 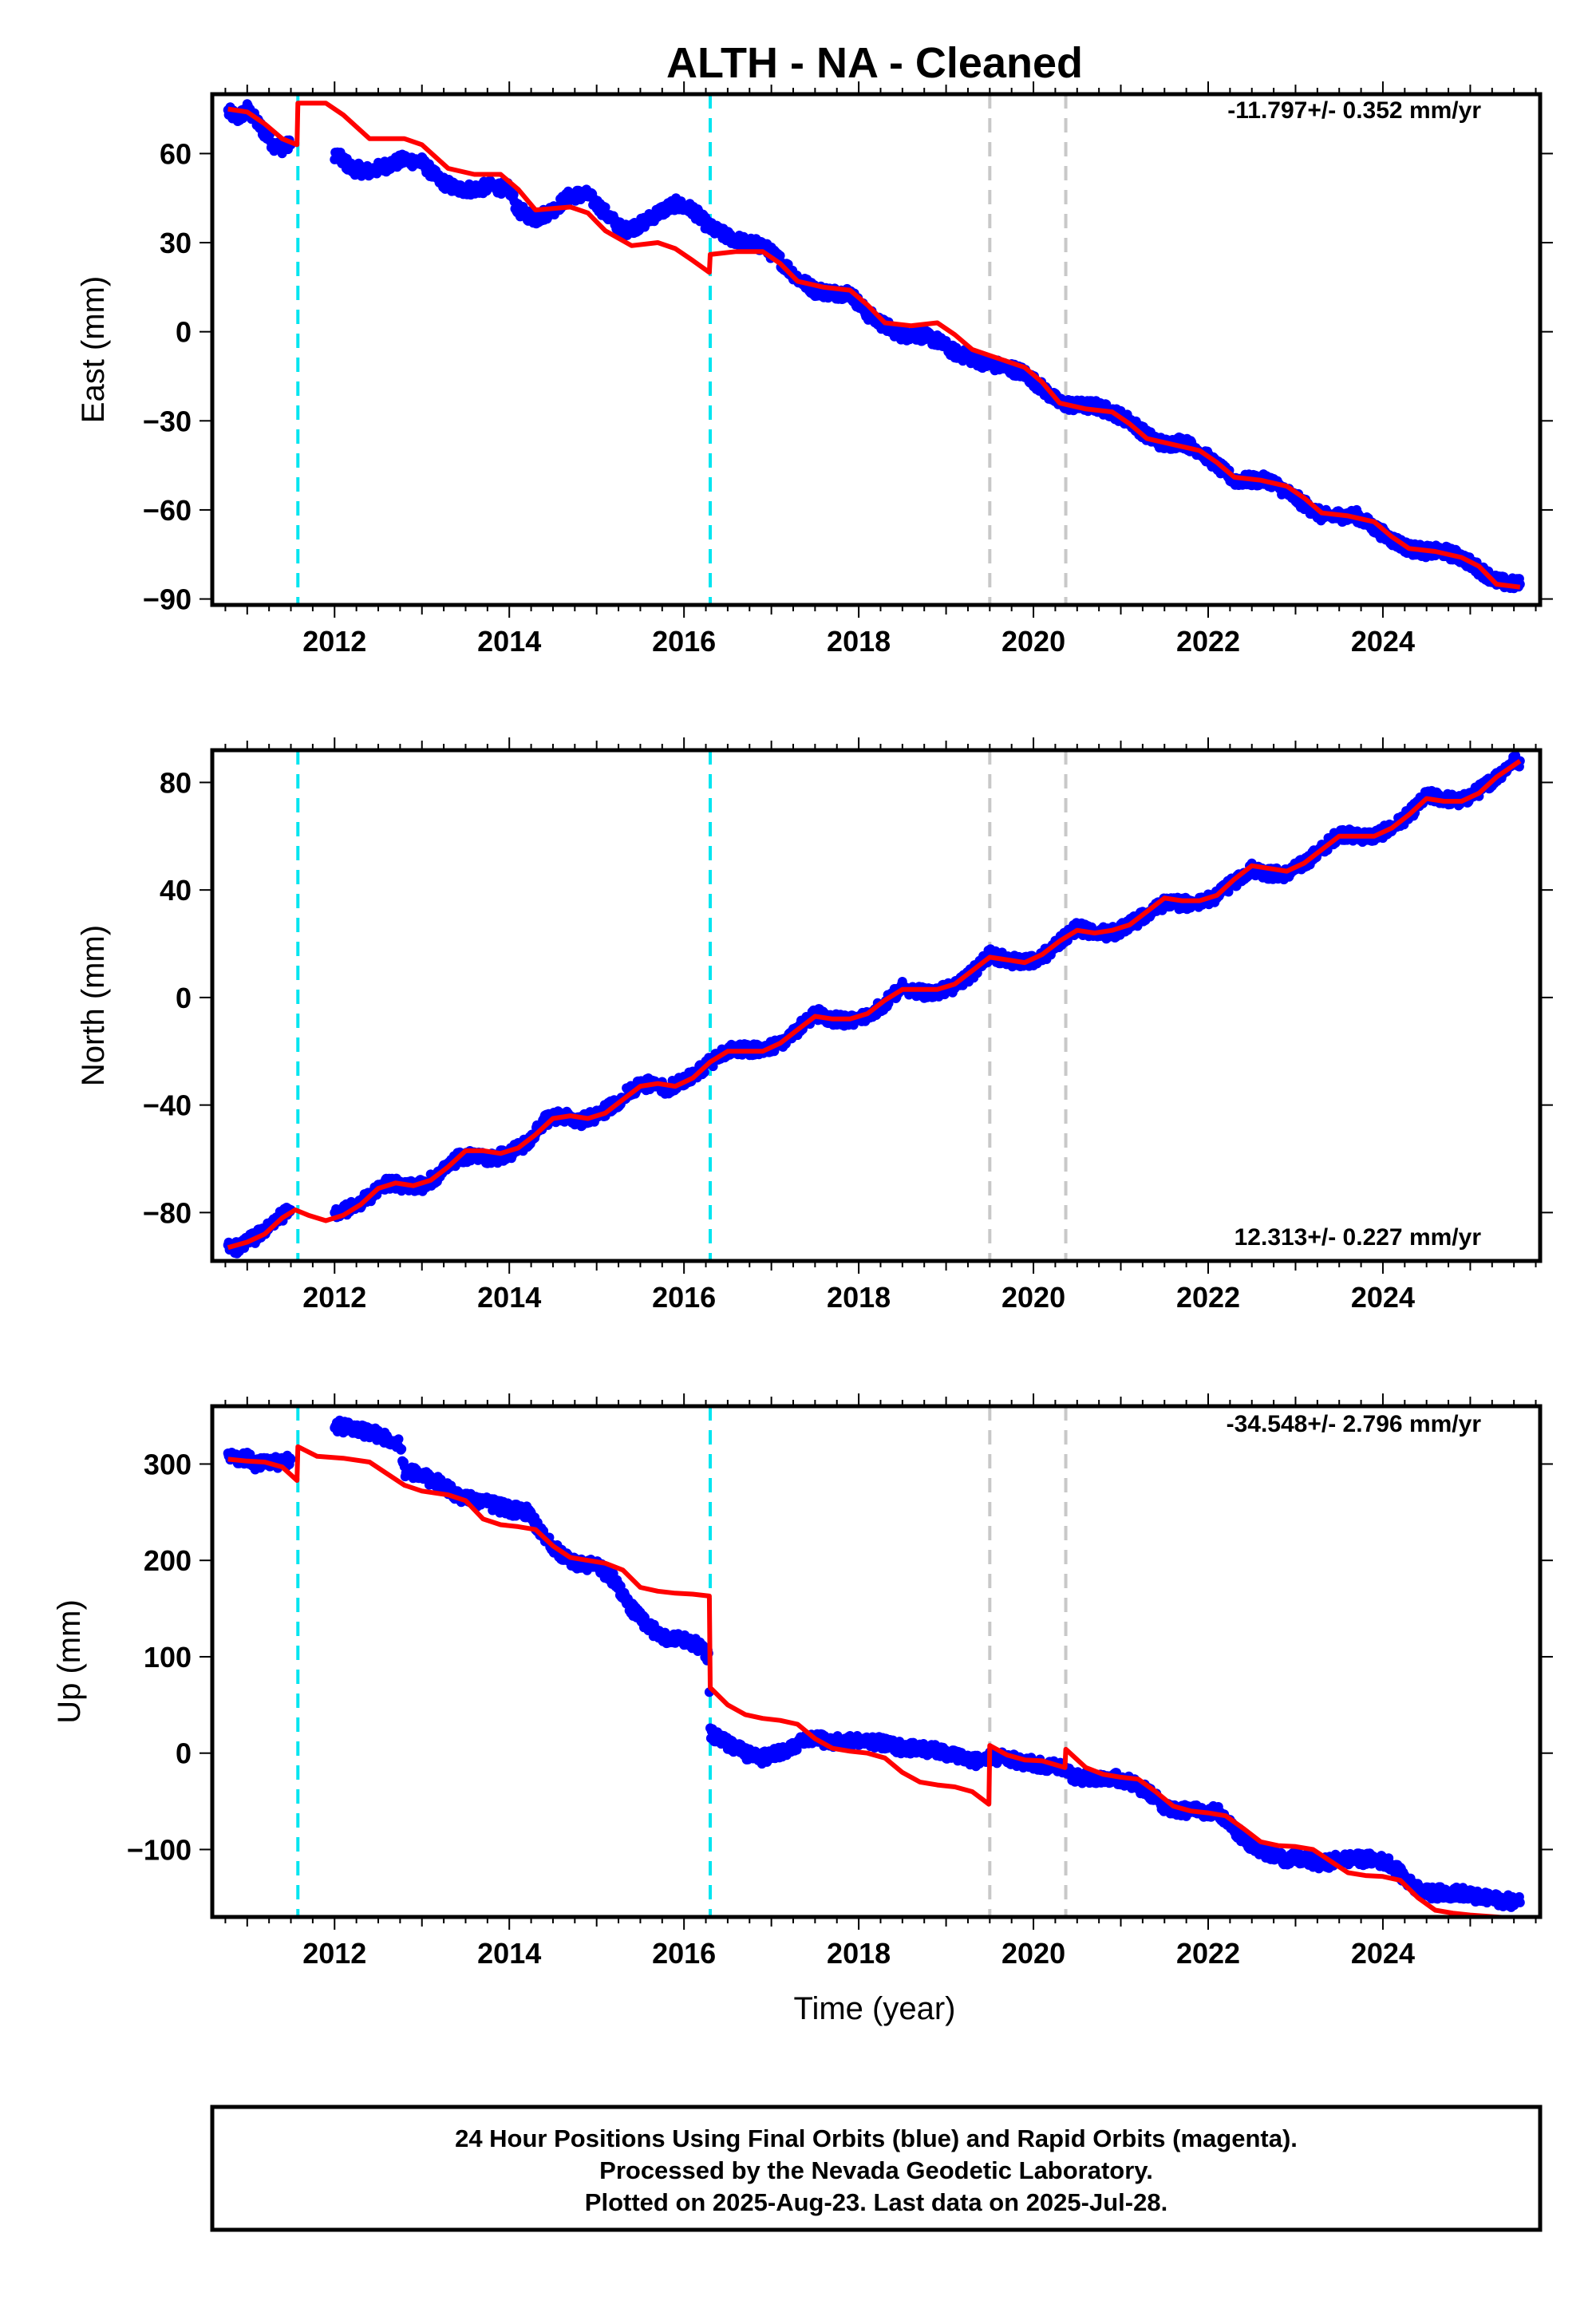 What do you see at coordinates (159, 1849) in the screenshot?
I see `y-tick-label: −100` at bounding box center [159, 1849].